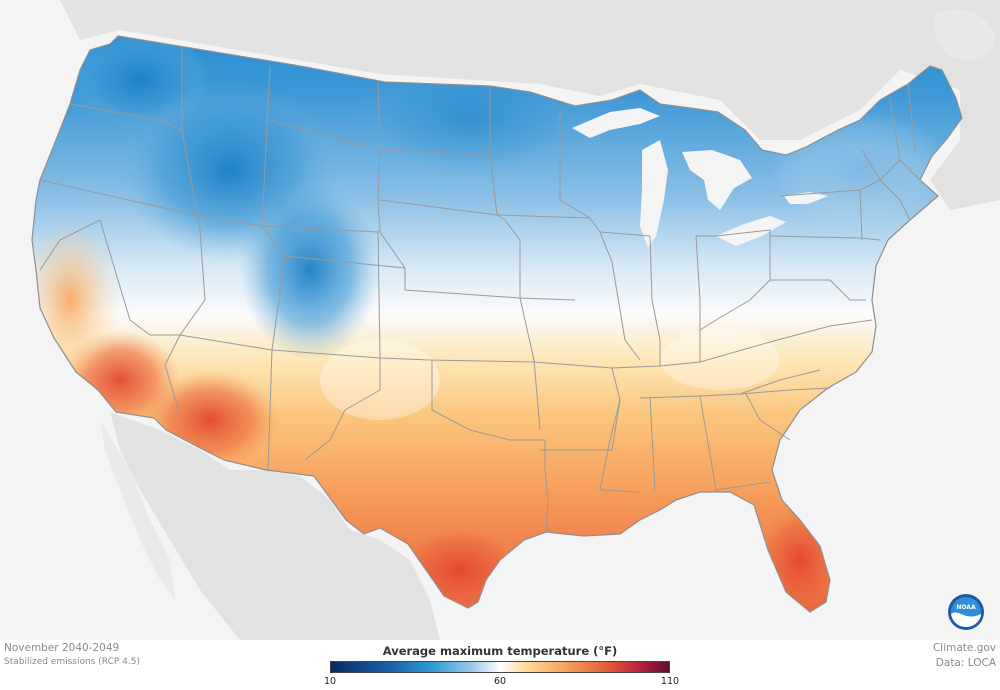  What do you see at coordinates (966, 612) in the screenshot?
I see `noaa-logo: NOAA` at bounding box center [966, 612].